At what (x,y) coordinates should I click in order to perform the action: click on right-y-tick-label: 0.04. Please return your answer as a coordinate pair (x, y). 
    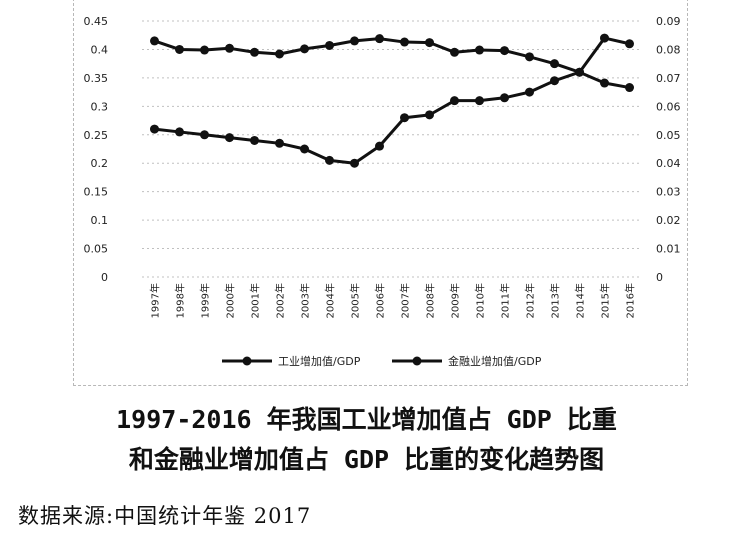
    Looking at the image, I should click on (668, 163).